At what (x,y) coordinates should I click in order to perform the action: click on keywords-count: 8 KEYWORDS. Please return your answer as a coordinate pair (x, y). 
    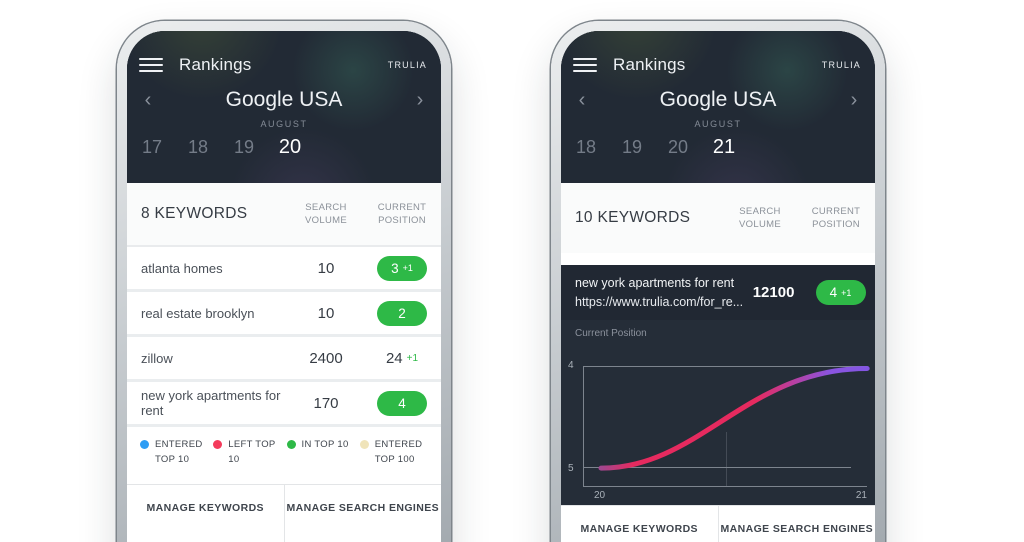
    Looking at the image, I should click on (194, 213).